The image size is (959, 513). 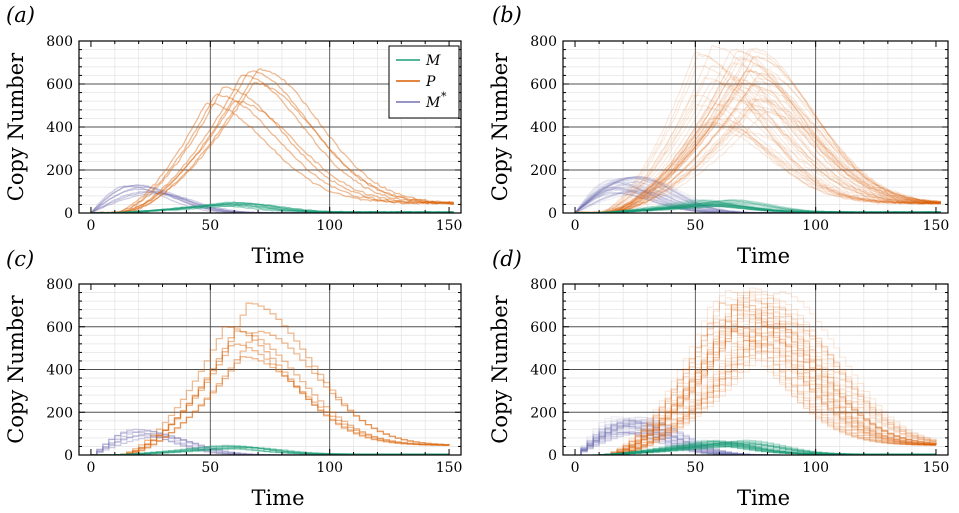 What do you see at coordinates (500, 126) in the screenshot?
I see `y-axis-label: Copy Number` at bounding box center [500, 126].